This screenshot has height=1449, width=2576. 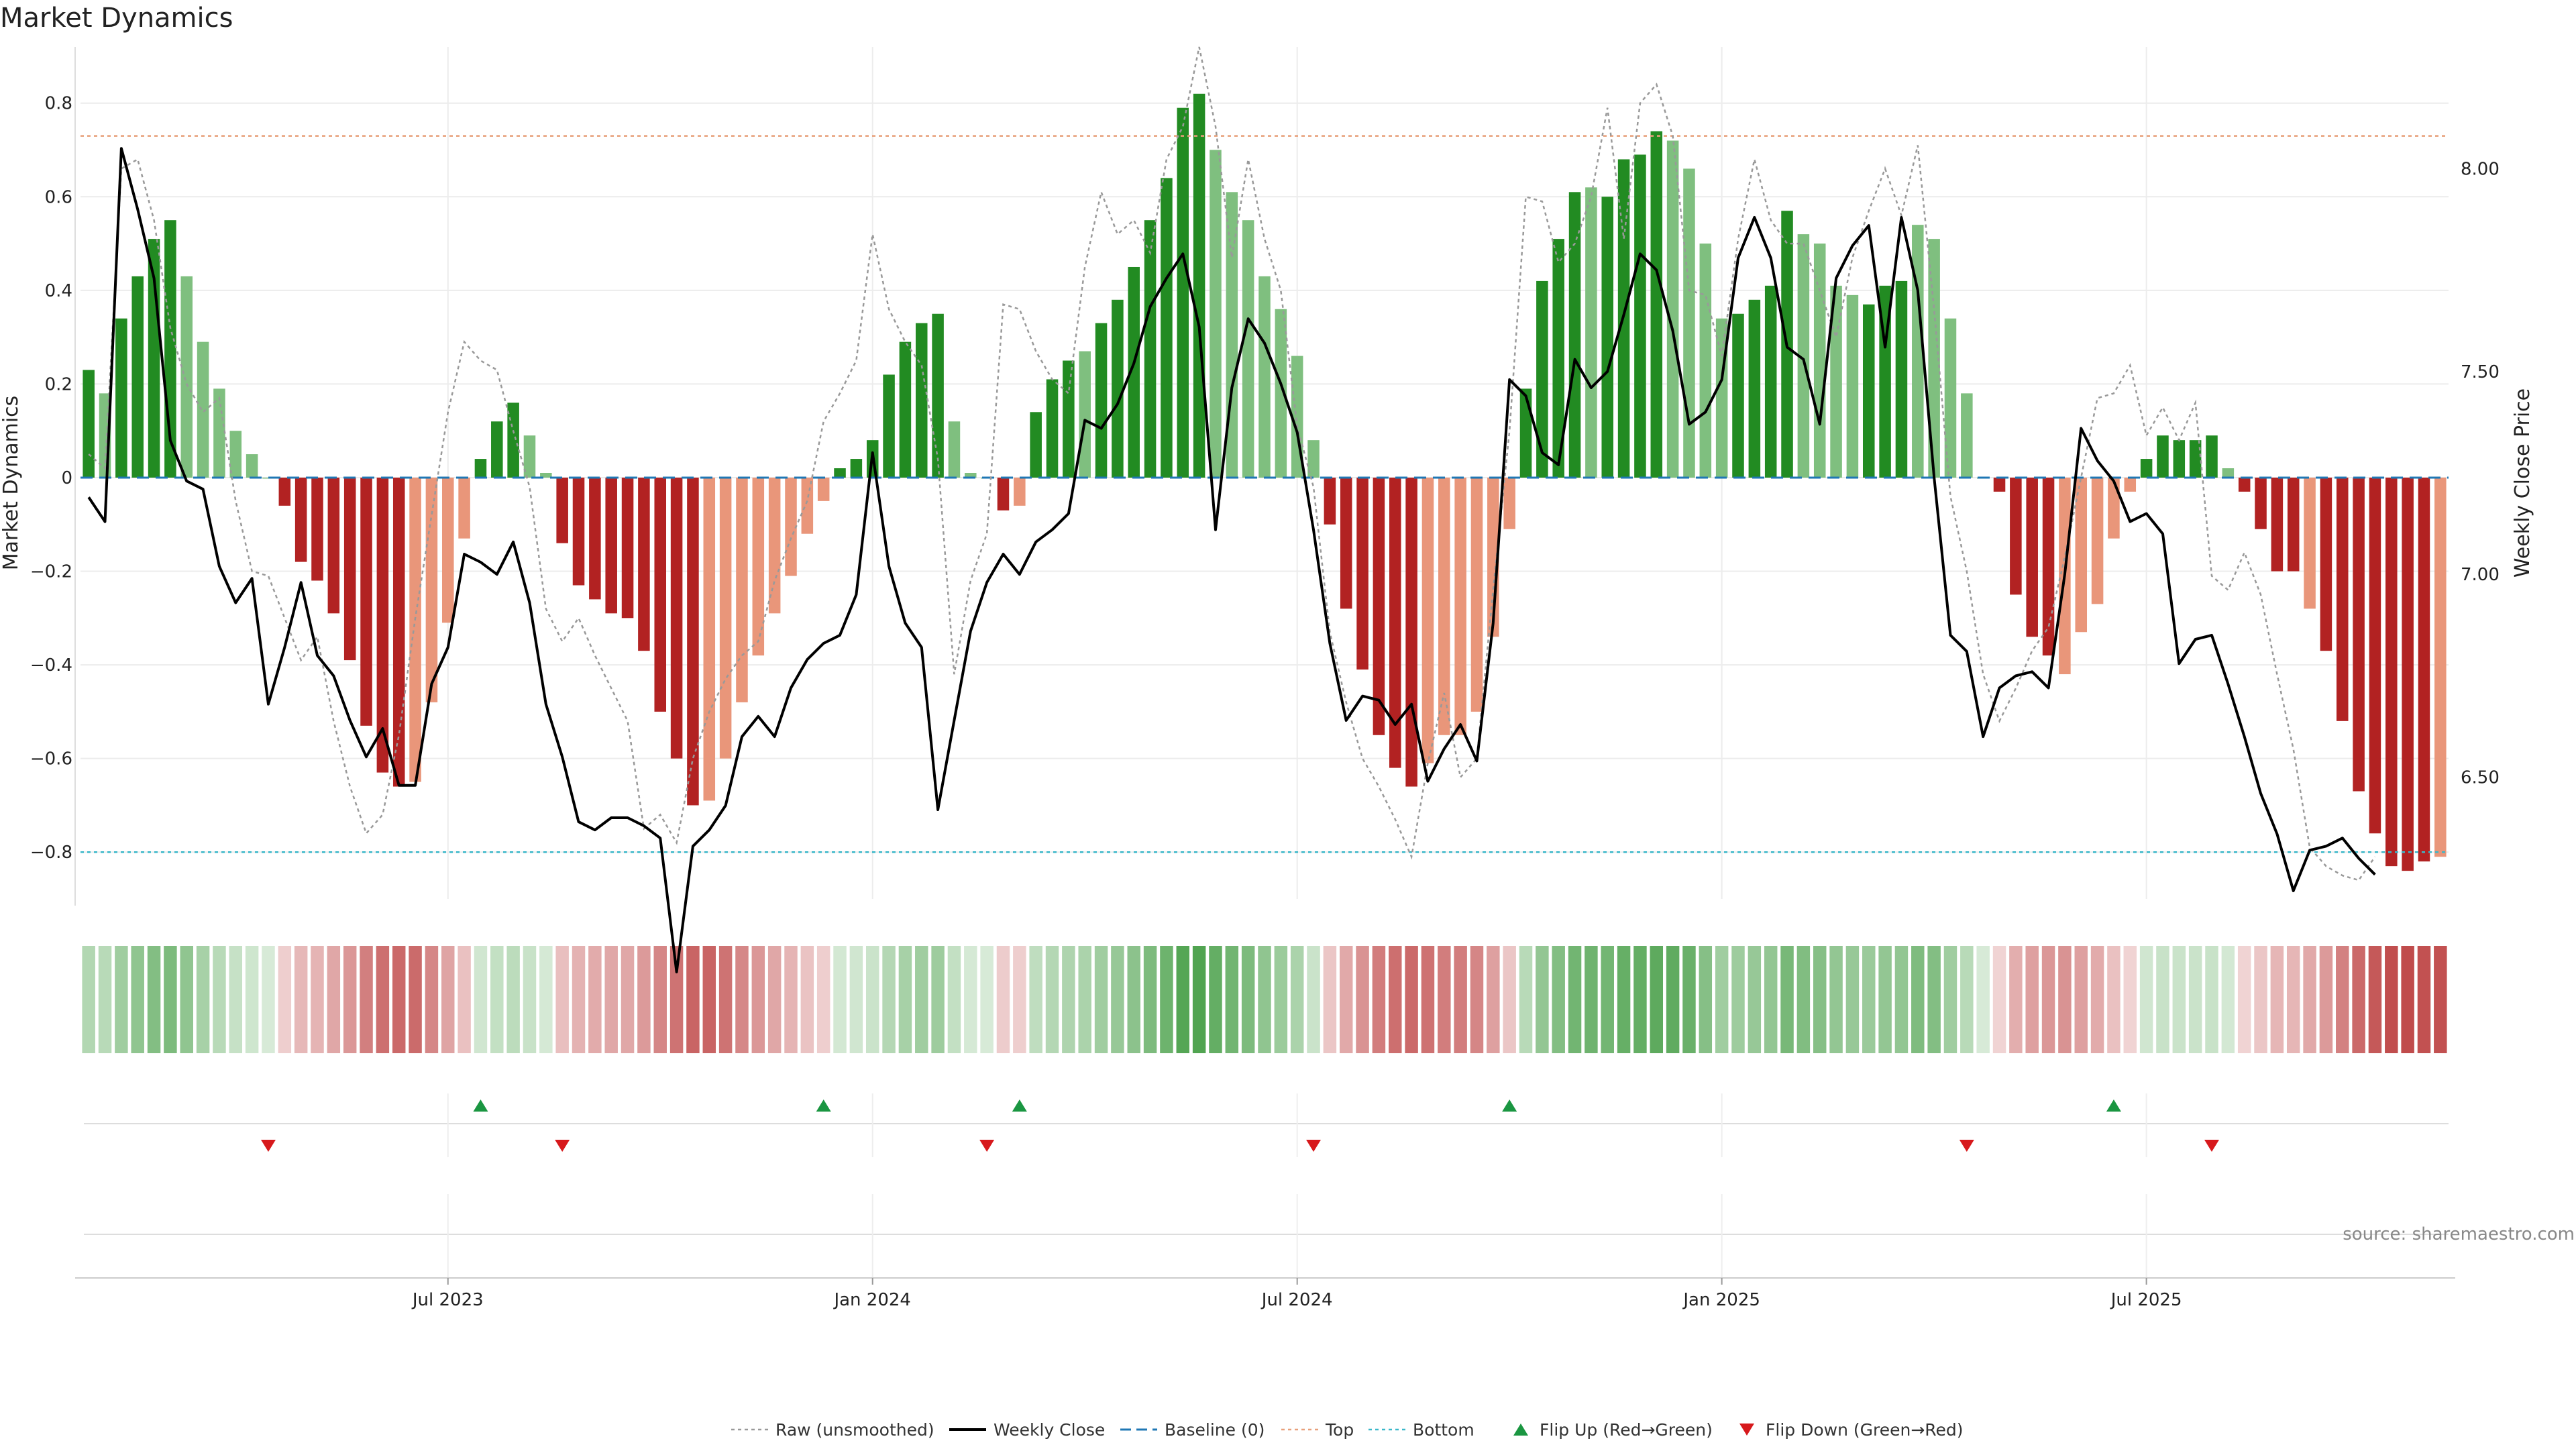 What do you see at coordinates (51, 665) in the screenshot?
I see `left-tick-label: −0.4` at bounding box center [51, 665].